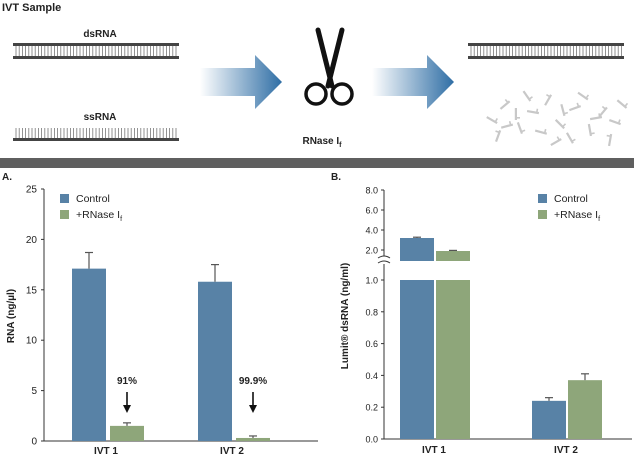  Describe the element at coordinates (371, 231) in the screenshot. I see `chart-b-ytick-label: 4.0` at that location.